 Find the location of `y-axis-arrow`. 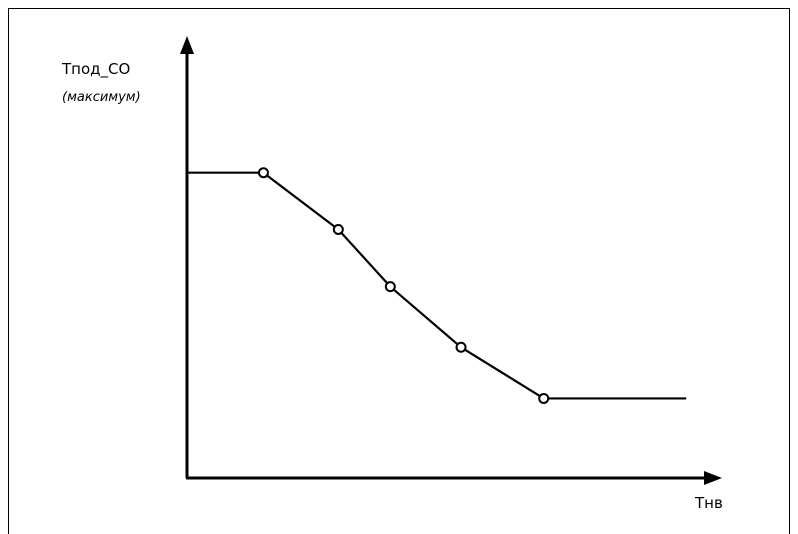

y-axis-arrow is located at coordinates (187, 45).